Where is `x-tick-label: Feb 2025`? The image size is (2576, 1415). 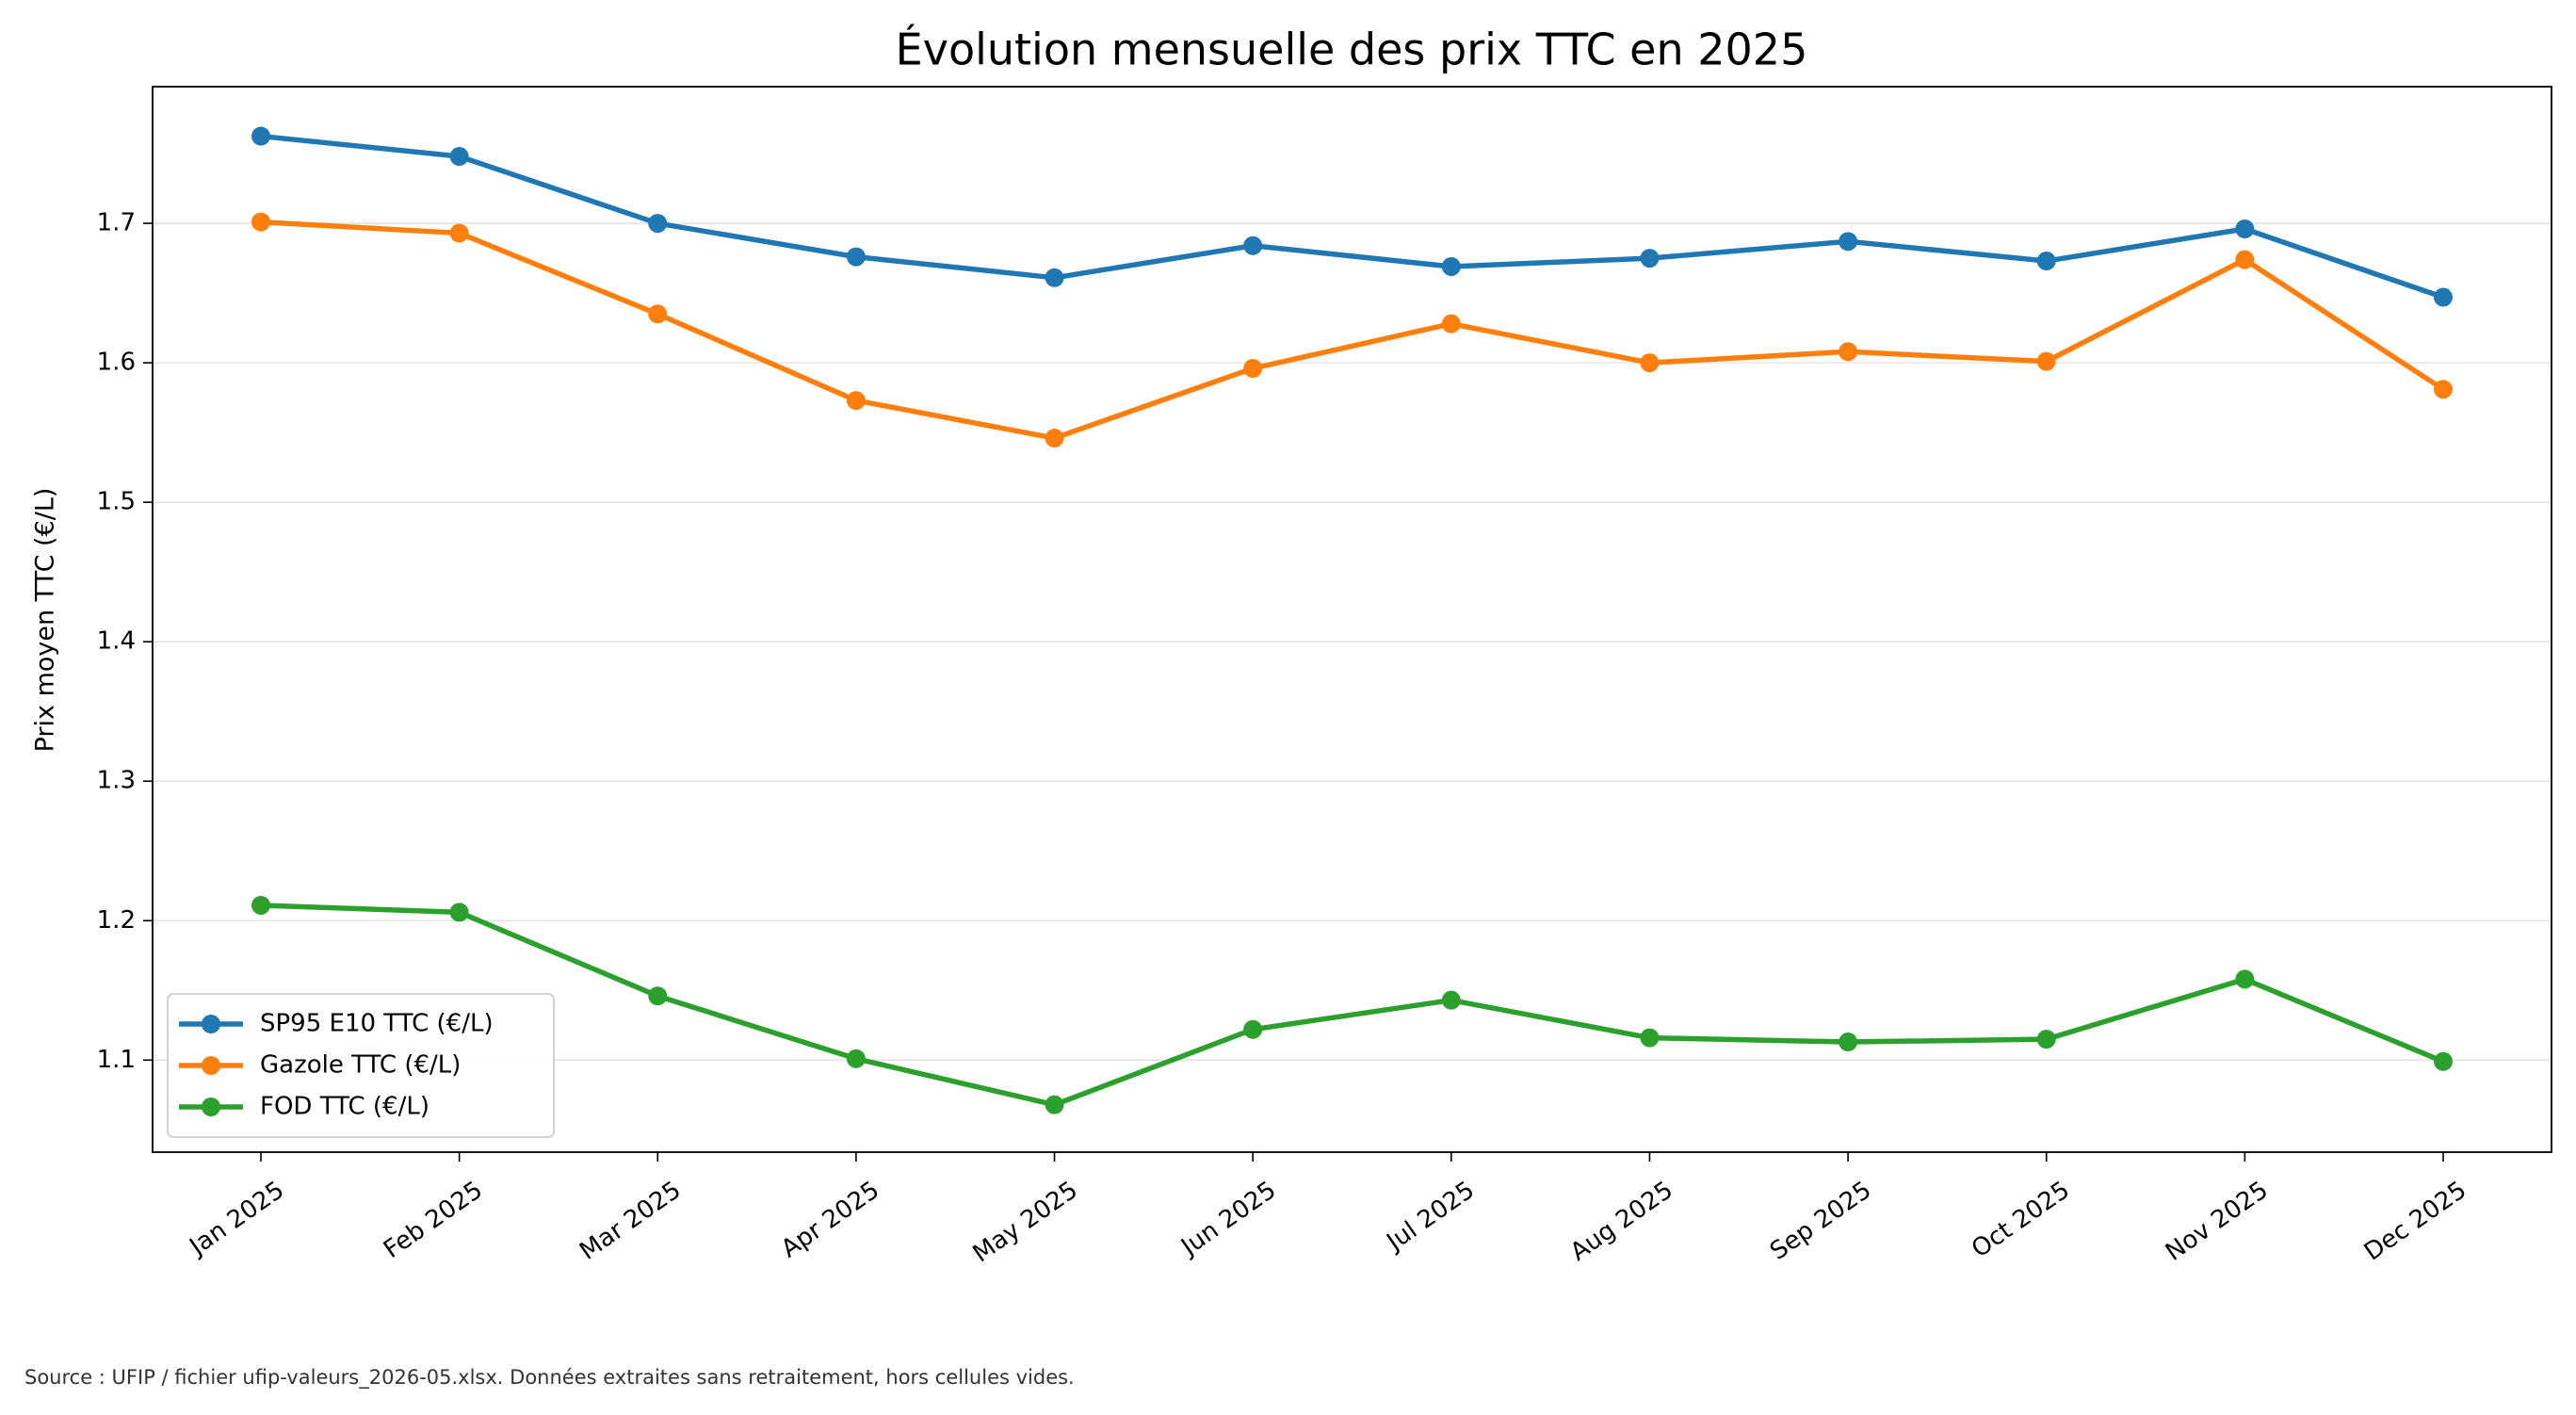
x-tick-label: Feb 2025 is located at coordinates (433, 1220).